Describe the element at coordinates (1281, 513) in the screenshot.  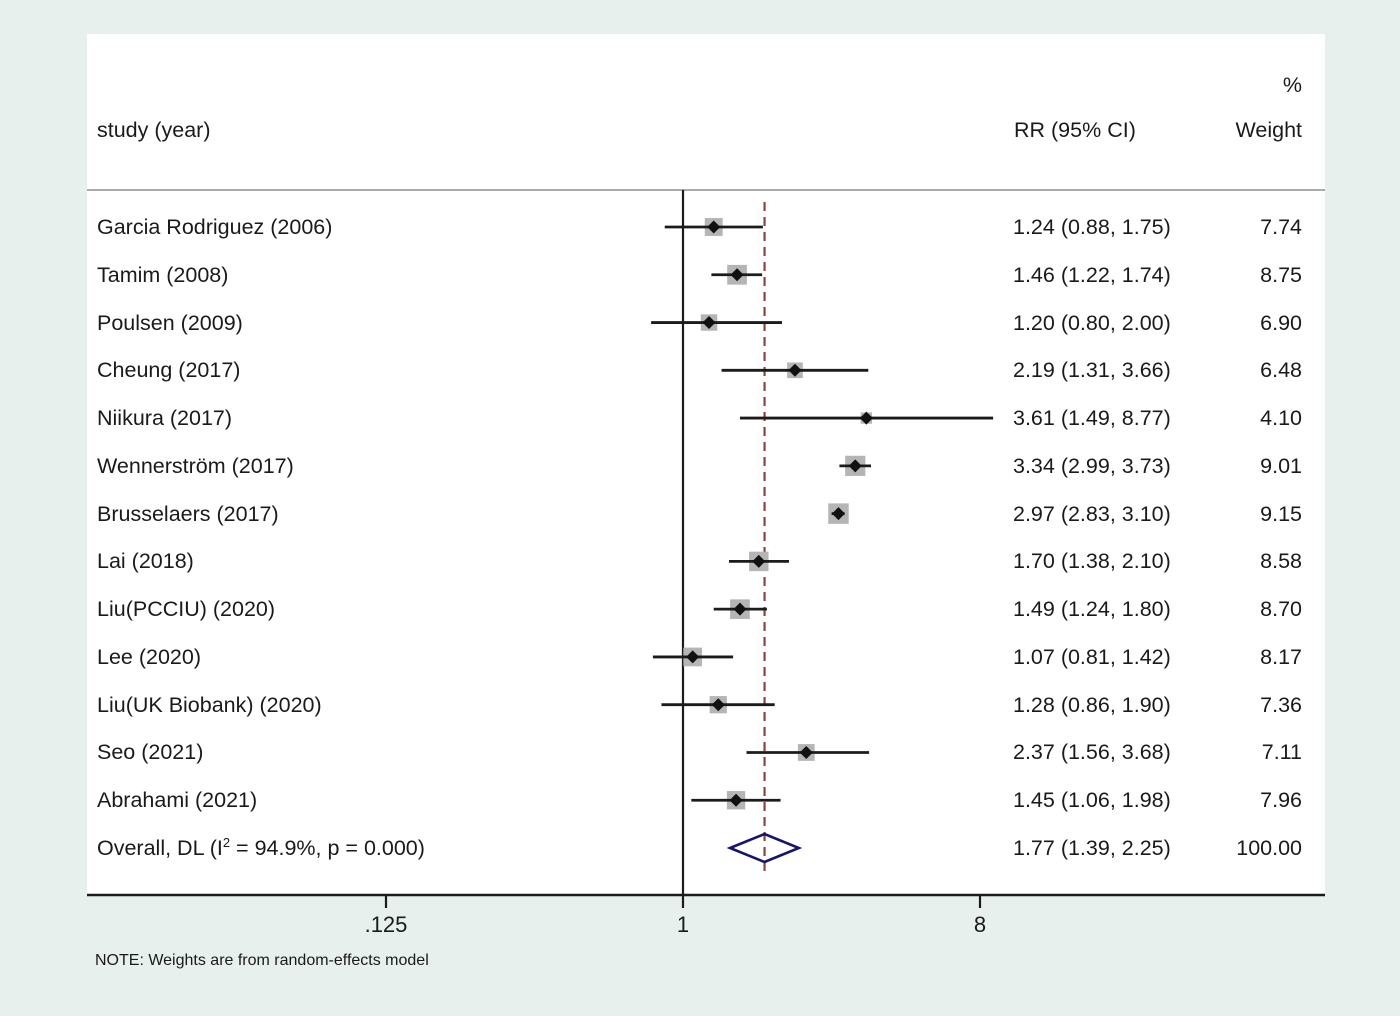
I see `weight-value: 9.15` at that location.